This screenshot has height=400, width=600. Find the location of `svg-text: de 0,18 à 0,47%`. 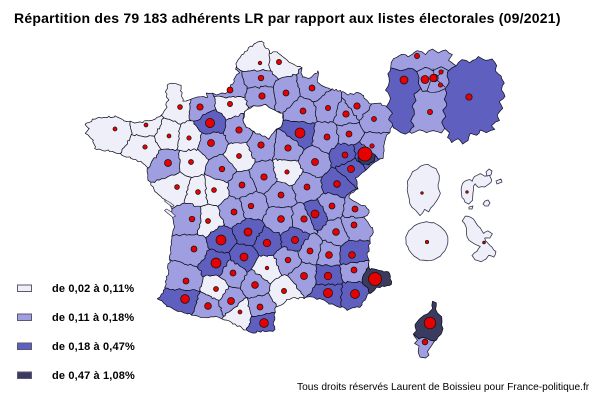

svg-text: de 0,18 à 0,47% is located at coordinates (93, 347).